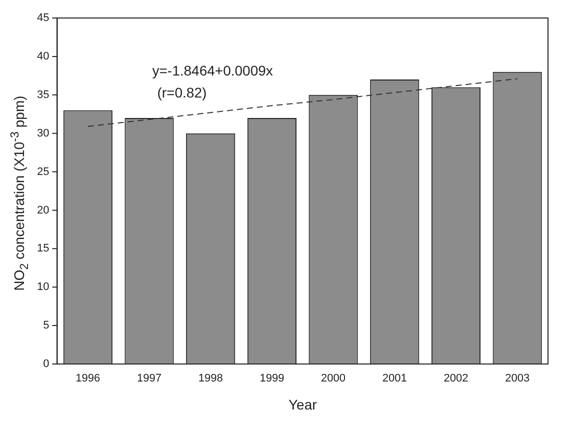 This screenshot has height=428, width=563. I want to click on x-tick-label: 2001, so click(394, 378).